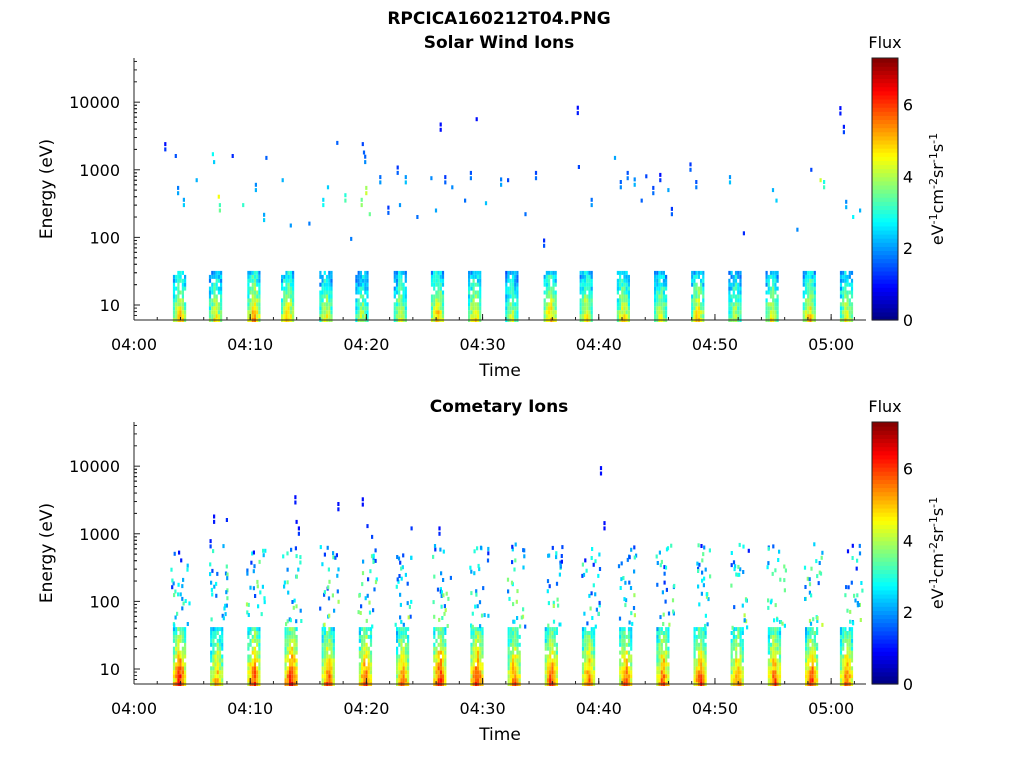 The height and width of the screenshot is (768, 1024). I want to click on x-tick-label: 04:20, so click(366, 708).